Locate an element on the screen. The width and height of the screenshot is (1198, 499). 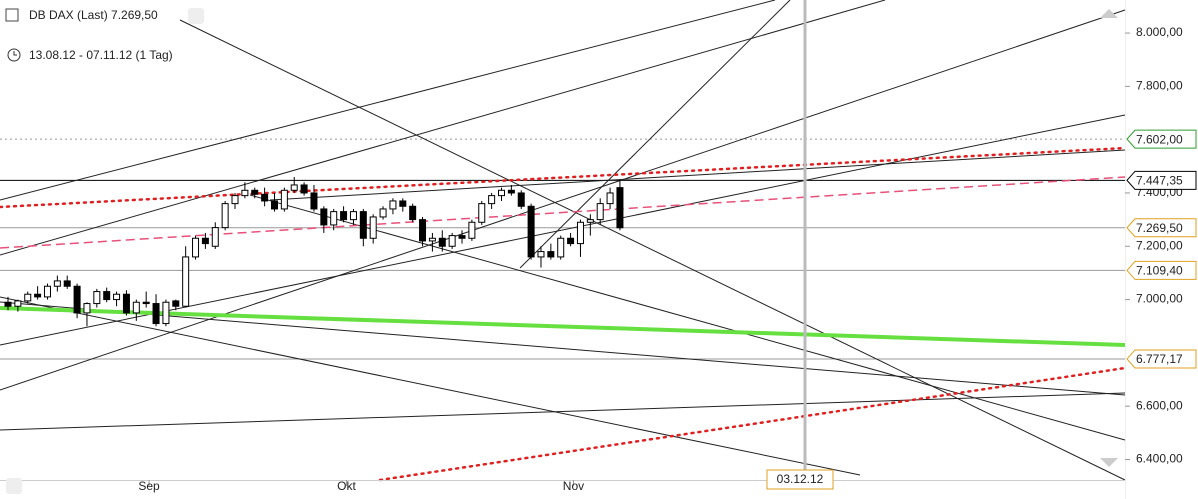
scroll-down is located at coordinates (1109, 462).